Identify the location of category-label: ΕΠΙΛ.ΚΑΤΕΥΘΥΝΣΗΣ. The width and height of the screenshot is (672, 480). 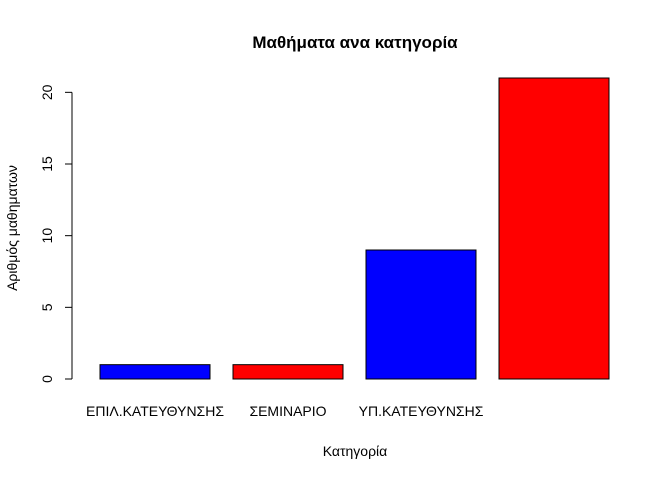
(155, 411).